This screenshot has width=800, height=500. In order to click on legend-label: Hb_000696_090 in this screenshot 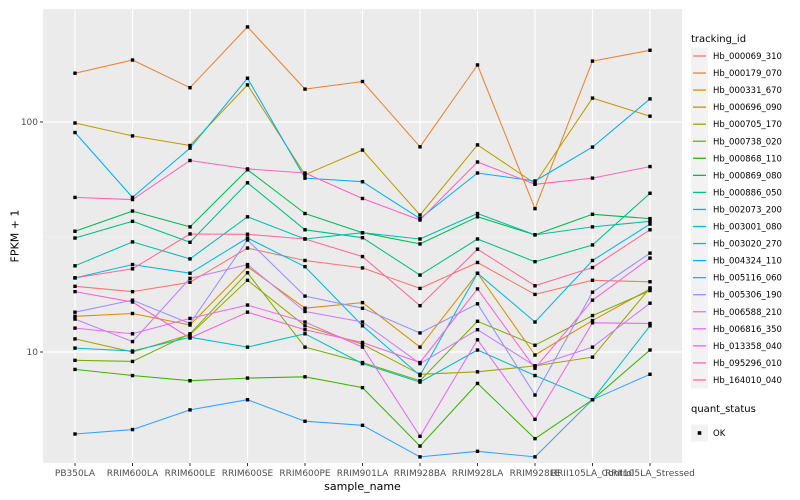, I will do `click(747, 108)`.